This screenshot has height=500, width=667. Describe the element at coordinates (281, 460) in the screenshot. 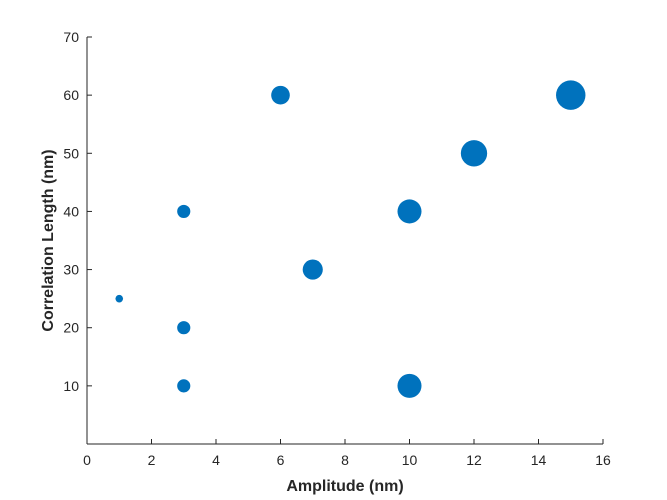

I see `x-tick-label: 6` at that location.